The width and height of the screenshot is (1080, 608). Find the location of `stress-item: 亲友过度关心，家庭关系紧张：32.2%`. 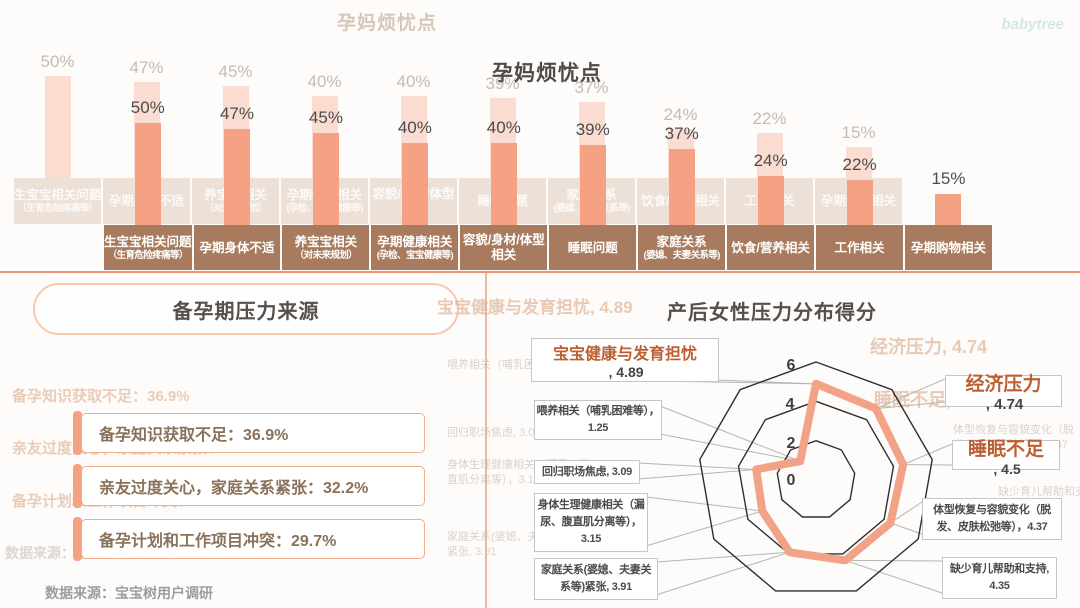

stress-item: 亲友过度关心，家庭关系紧张：32.2% is located at coordinates (249, 486).